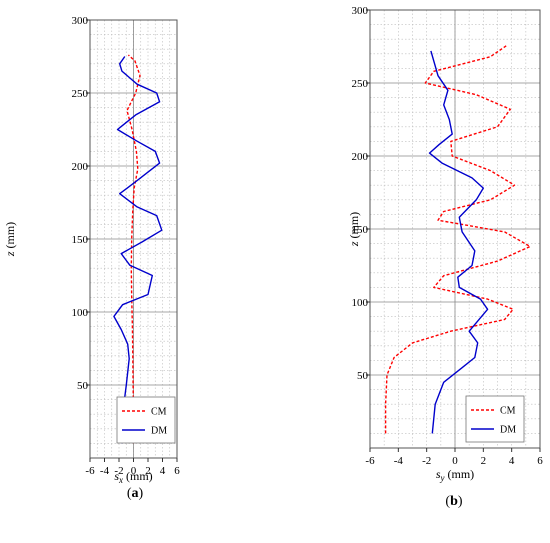  I want to click on panel-b-y-tick-label: 150, so click(360, 230).